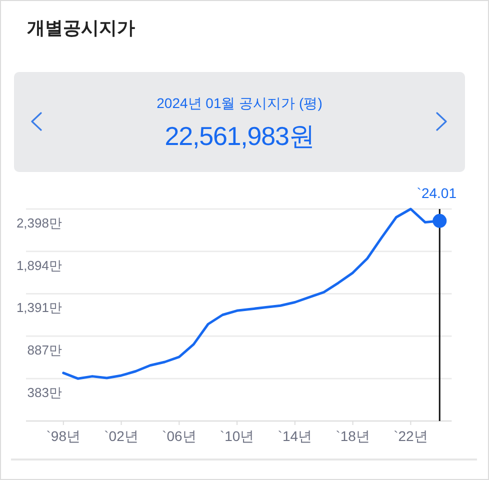  Describe the element at coordinates (237, 436) in the screenshot. I see `x-tick-label: `10년` at that location.